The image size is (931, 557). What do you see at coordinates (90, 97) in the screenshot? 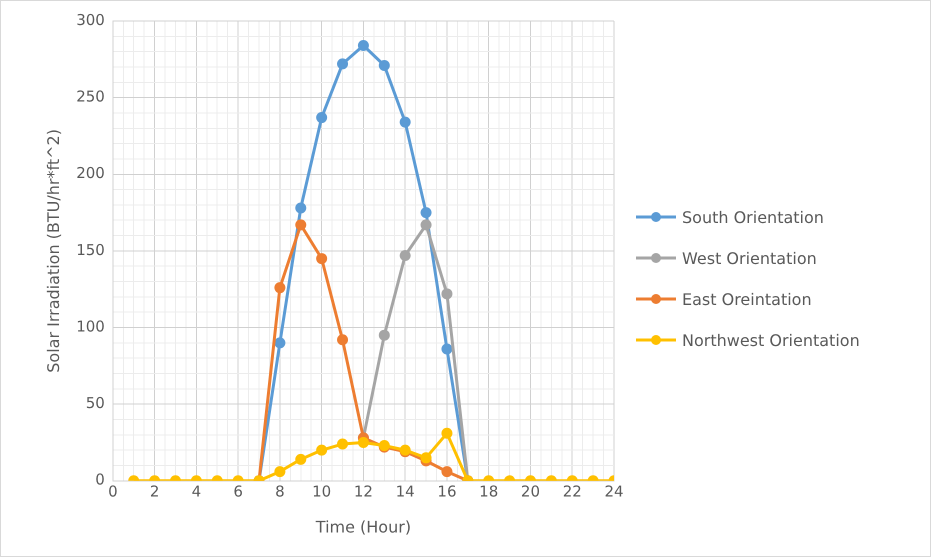
I see `y-tick-label: 250` at bounding box center [90, 97].